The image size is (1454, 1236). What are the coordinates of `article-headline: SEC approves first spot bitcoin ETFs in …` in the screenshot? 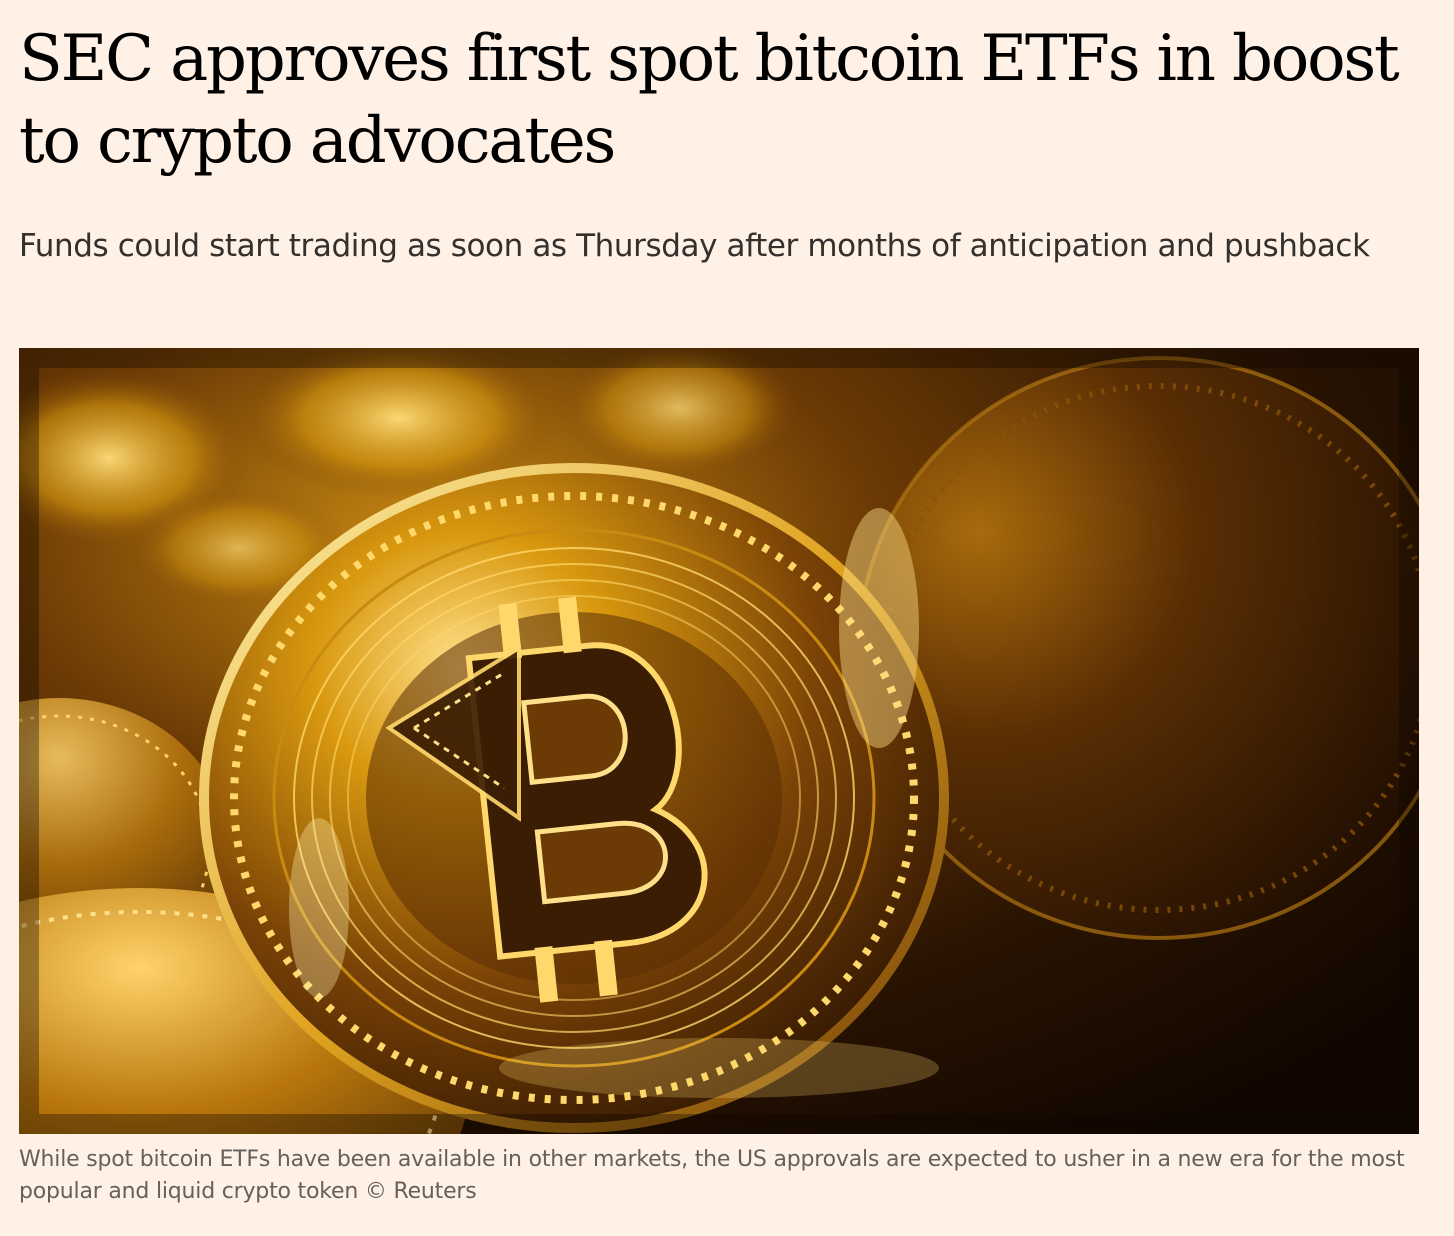 It's located at (709, 100).